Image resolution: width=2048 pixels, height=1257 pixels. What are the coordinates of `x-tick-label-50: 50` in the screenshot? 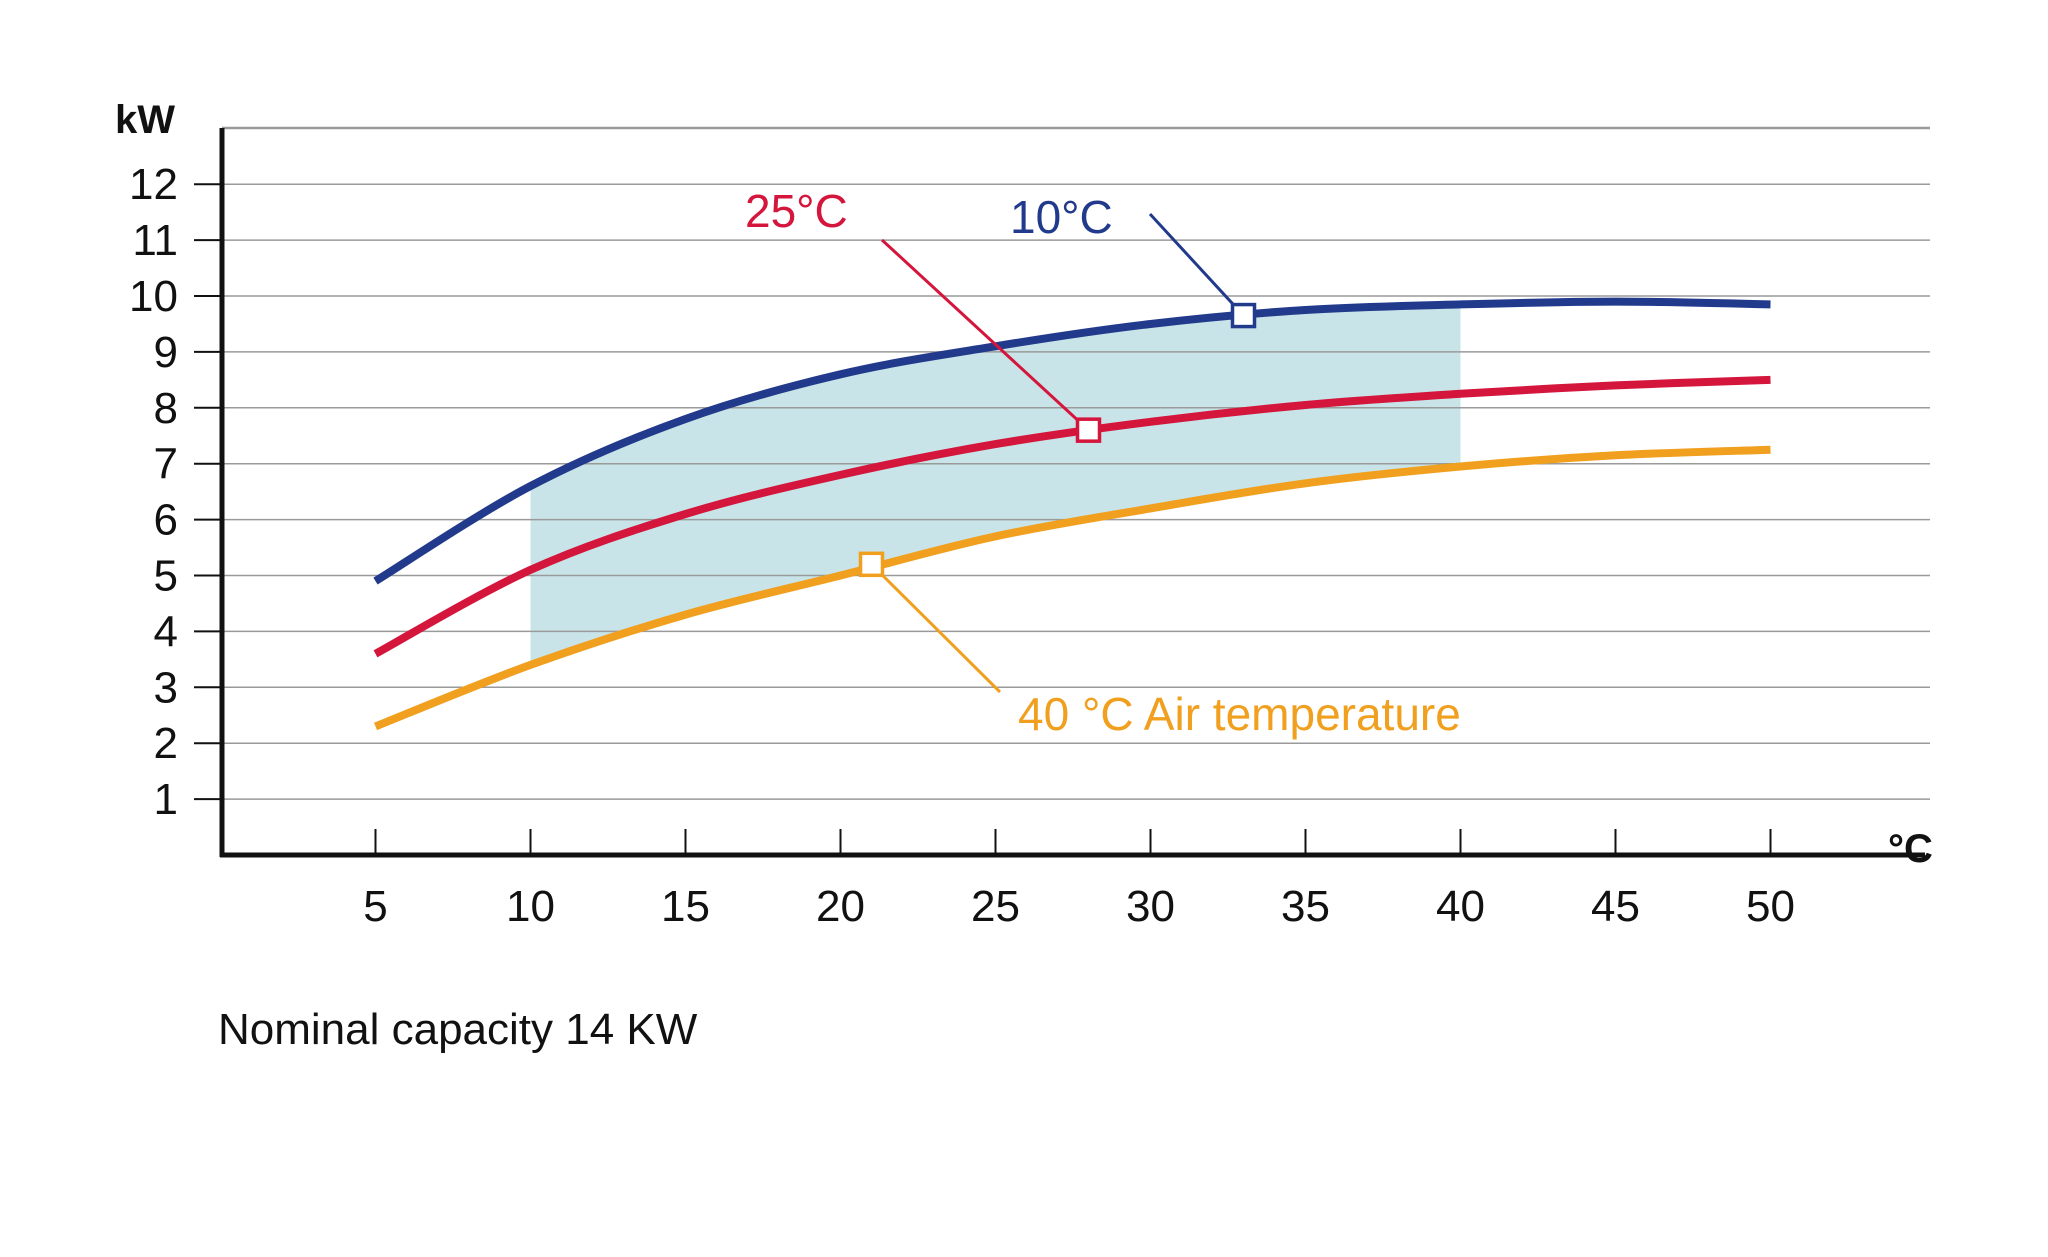 It's located at (1770, 906).